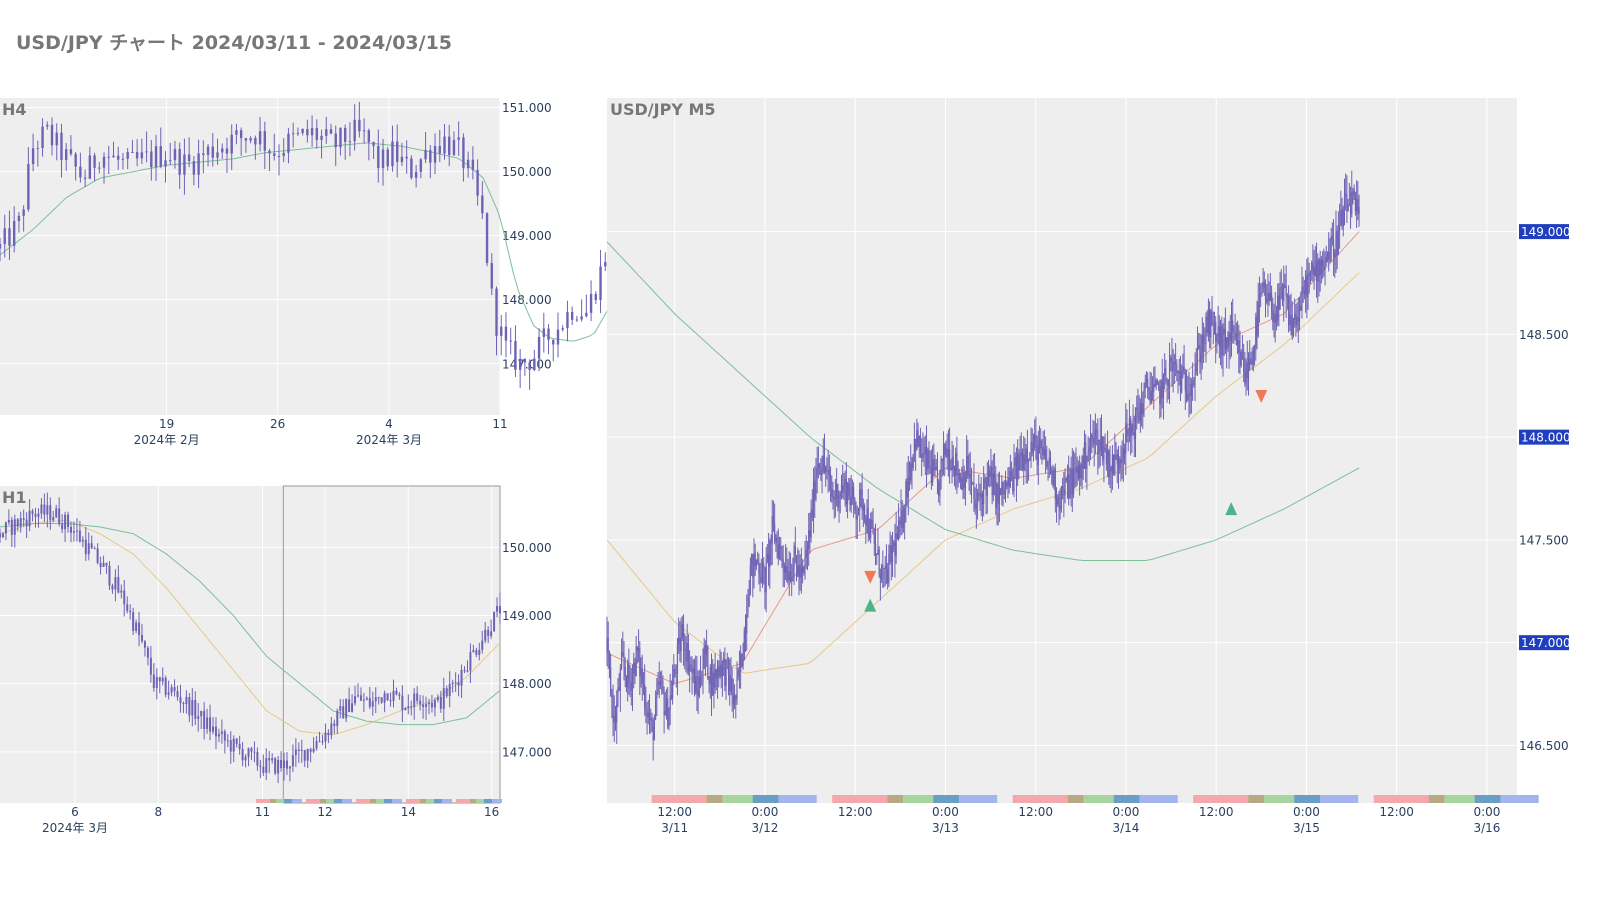 This screenshot has height=900, width=1600. Describe the element at coordinates (1546, 232) in the screenshot. I see `price-tag-label: 149.000` at that location.